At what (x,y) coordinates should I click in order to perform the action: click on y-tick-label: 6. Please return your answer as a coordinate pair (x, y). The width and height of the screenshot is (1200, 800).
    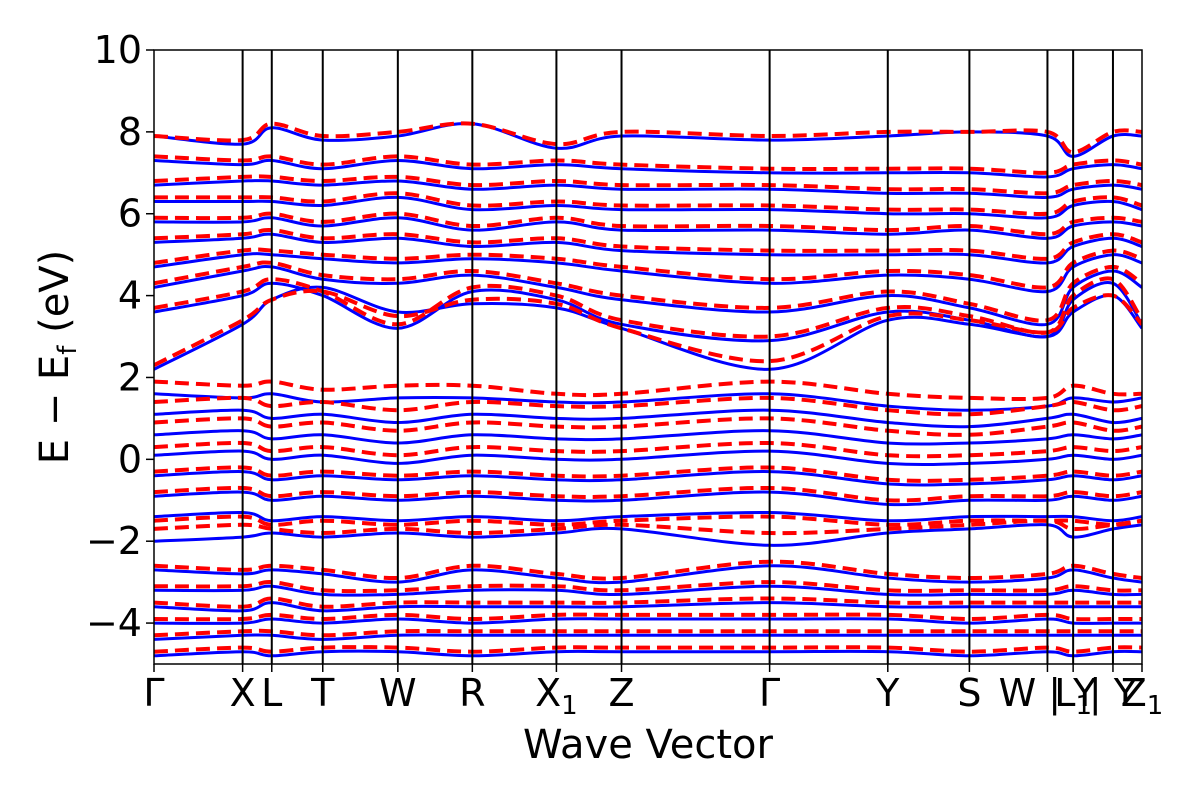
    Looking at the image, I should click on (130, 214).